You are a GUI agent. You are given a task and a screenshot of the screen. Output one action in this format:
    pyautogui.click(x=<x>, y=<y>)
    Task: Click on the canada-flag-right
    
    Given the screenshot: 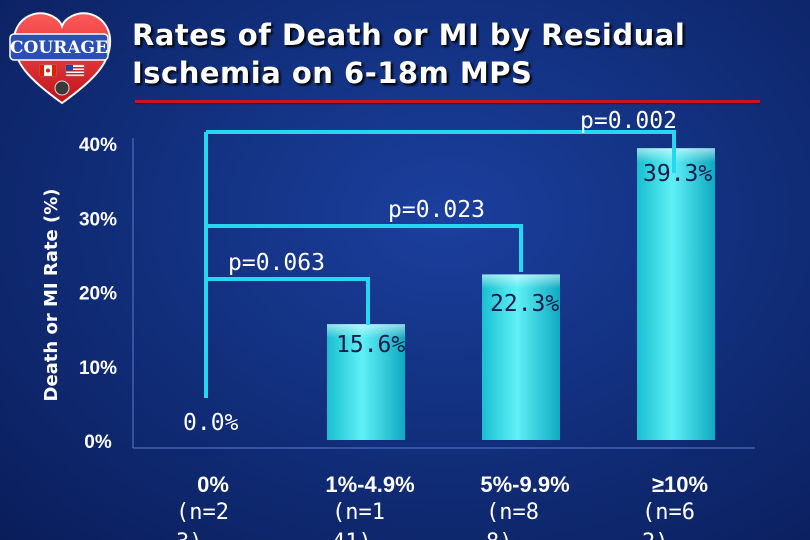 What is the action you would take?
    pyautogui.click(x=54, y=70)
    